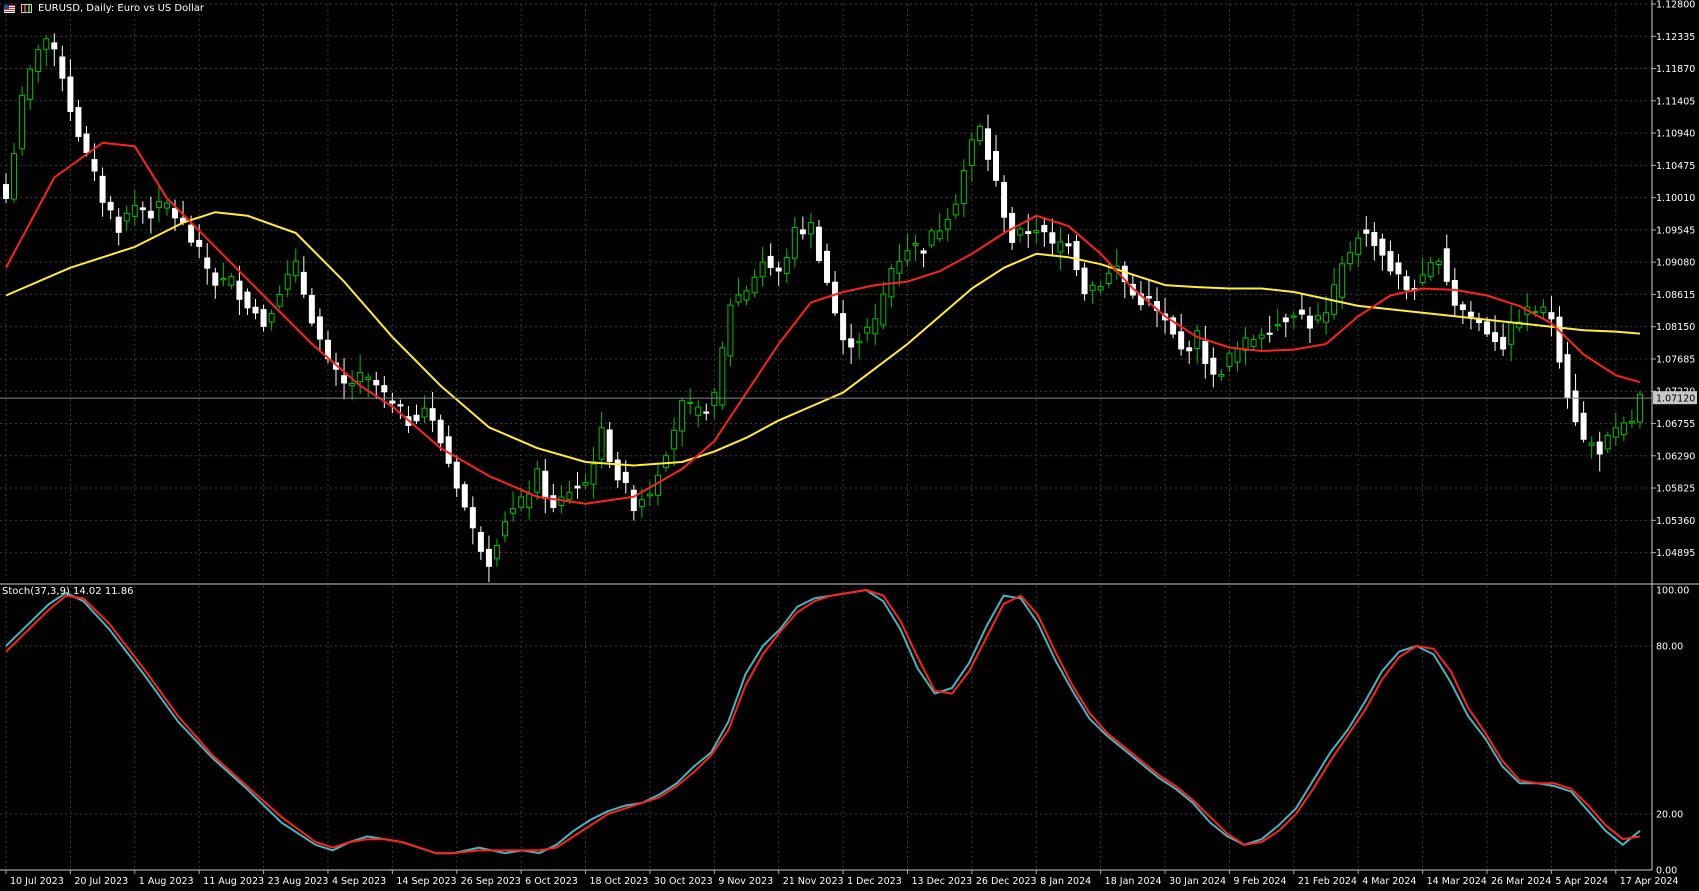  I want to click on date-tick-label: 26 Sep 2023, so click(491, 881).